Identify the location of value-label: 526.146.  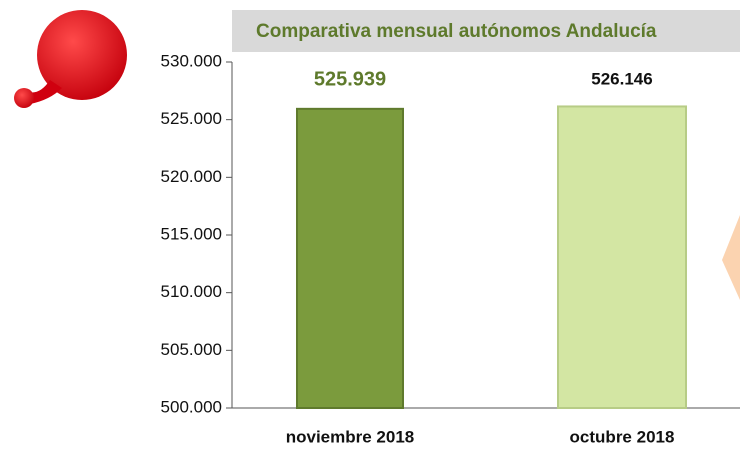
(621, 78).